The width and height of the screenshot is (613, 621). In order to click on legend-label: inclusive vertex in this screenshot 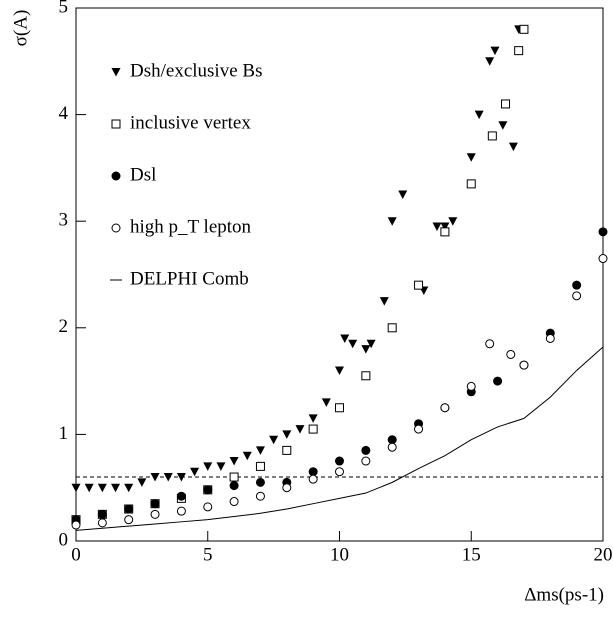, I will do `click(190, 122)`.